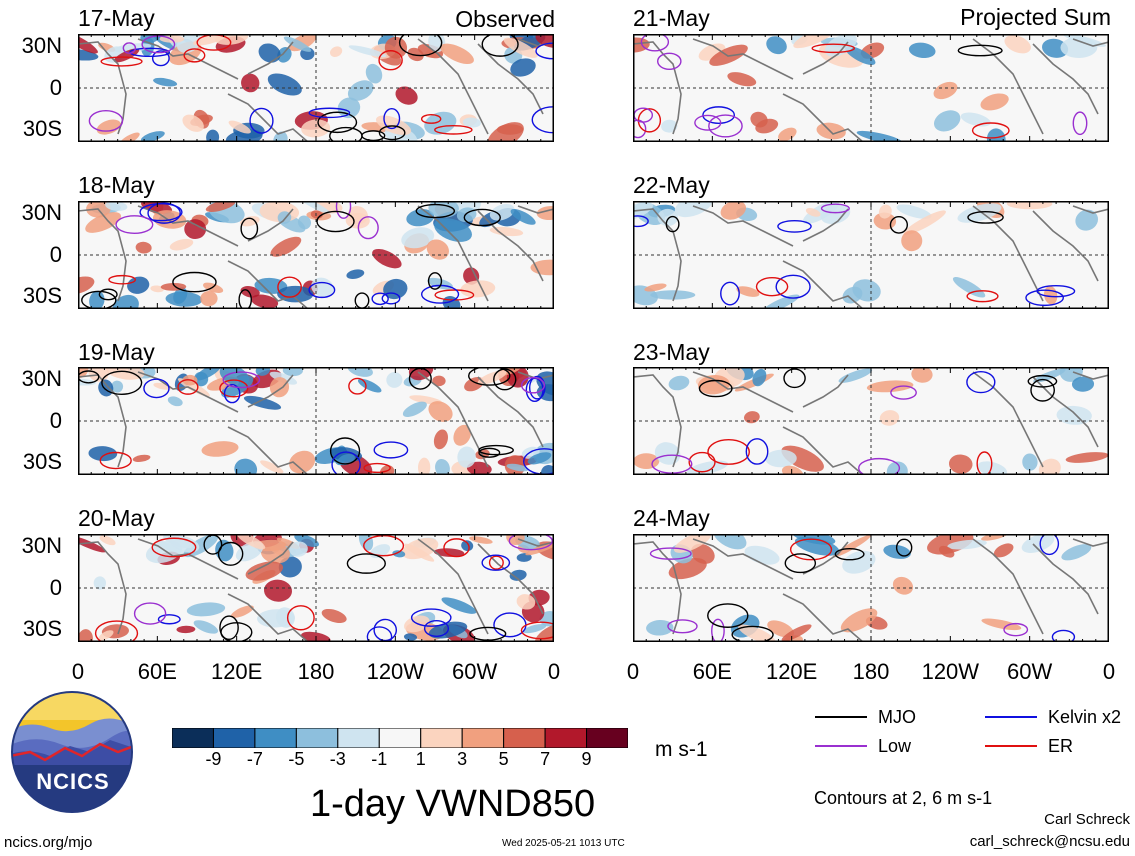  What do you see at coordinates (1087, 819) in the screenshot?
I see `footer-author: Carl Schreck` at bounding box center [1087, 819].